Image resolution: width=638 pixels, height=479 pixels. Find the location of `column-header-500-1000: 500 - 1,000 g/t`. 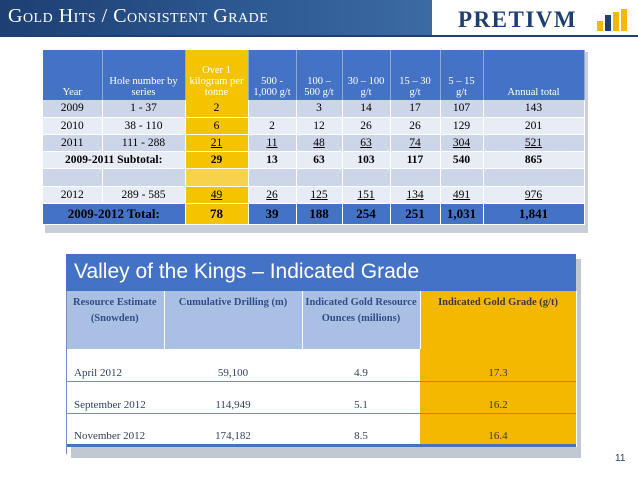

column-header-500-1000: 500 - 1,000 g/t is located at coordinates (272, 75).